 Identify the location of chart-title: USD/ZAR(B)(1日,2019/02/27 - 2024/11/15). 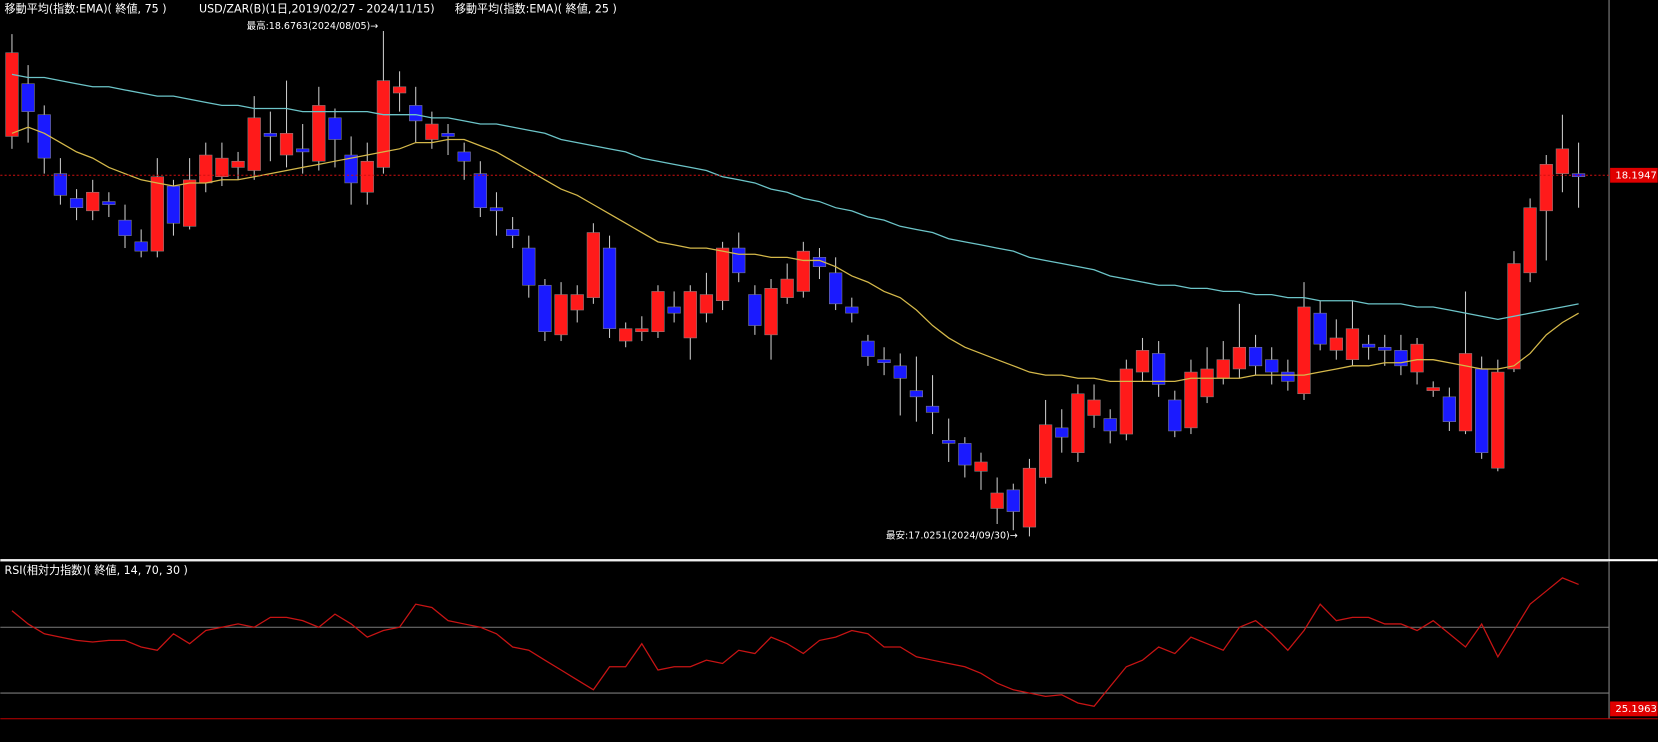
(317, 9).